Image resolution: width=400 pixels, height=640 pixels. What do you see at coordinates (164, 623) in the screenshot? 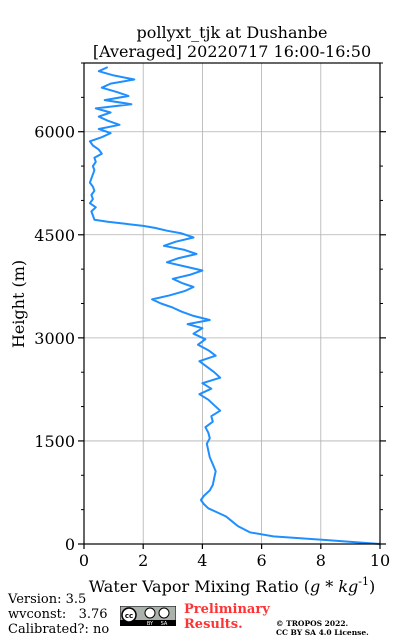
I see `cc-sa-text: SA` at bounding box center [164, 623].